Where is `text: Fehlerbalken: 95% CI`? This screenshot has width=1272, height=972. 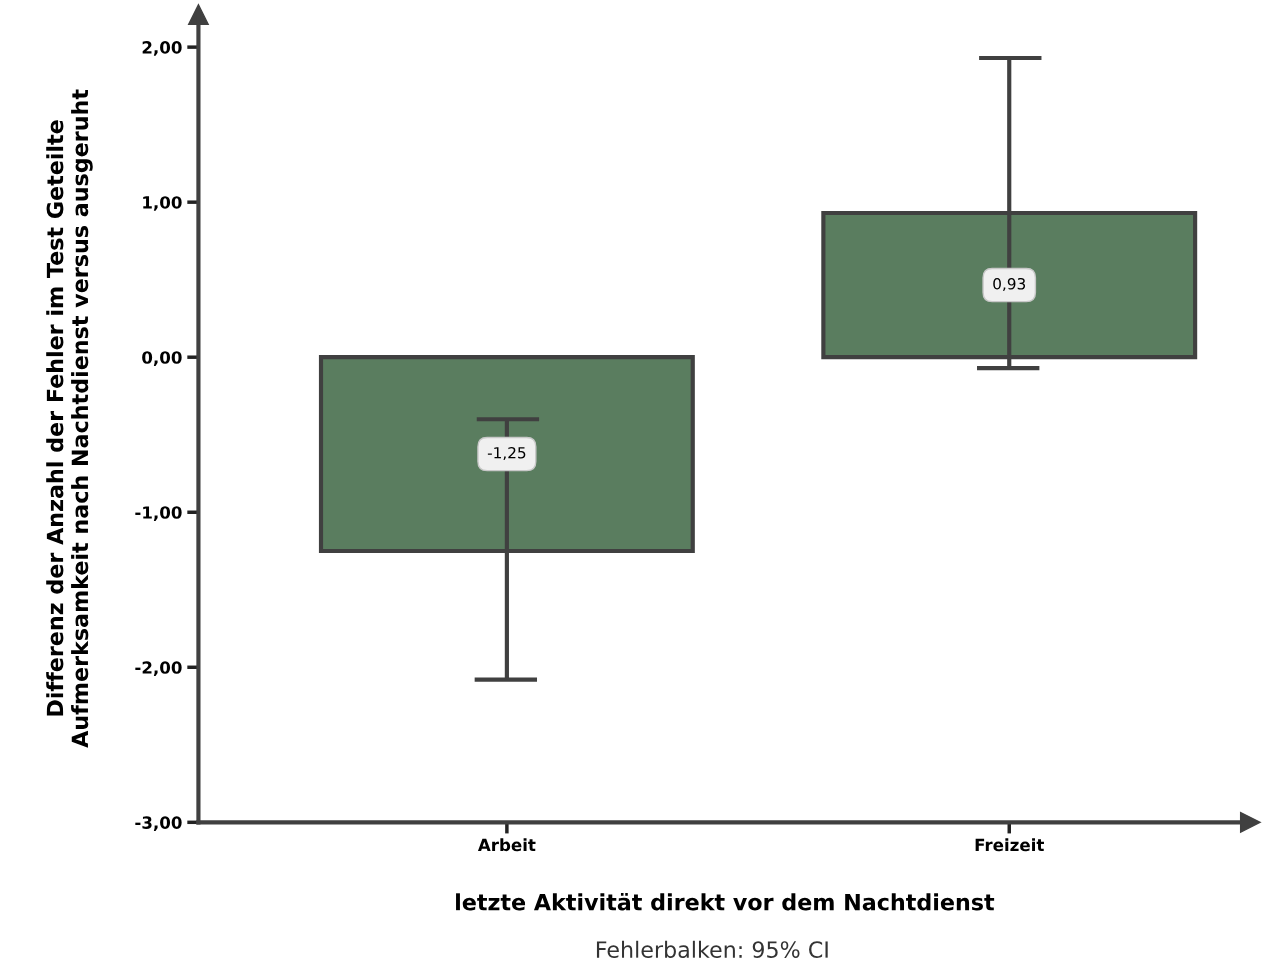 text: Fehlerbalken: 95% CI is located at coordinates (712, 949).